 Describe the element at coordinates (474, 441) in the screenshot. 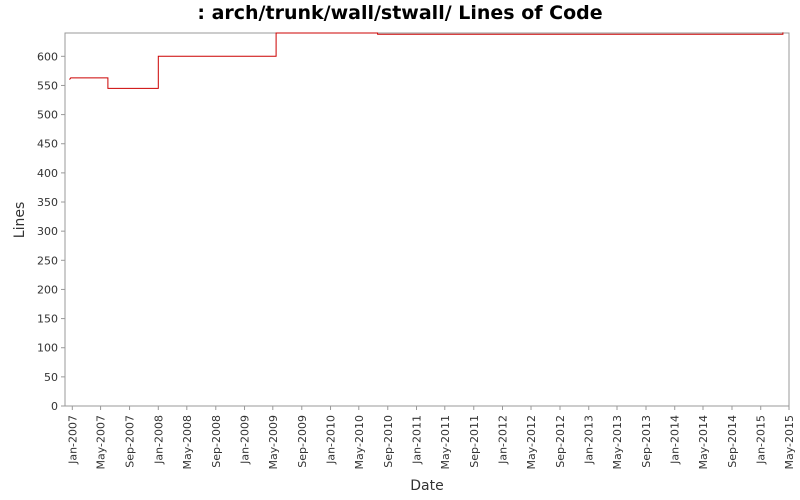

I see `x-tick-label: Sep-2011` at that location.